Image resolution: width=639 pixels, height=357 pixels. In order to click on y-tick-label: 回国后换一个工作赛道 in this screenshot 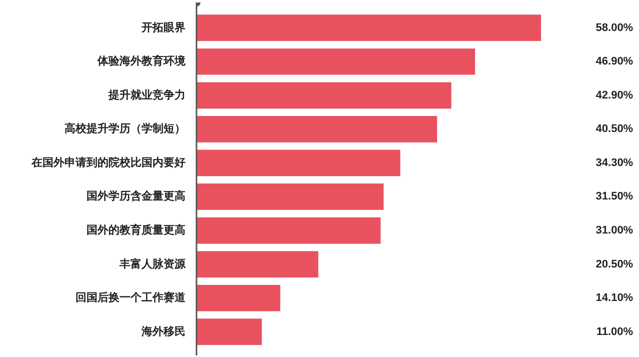, I will do `click(131, 297)`.